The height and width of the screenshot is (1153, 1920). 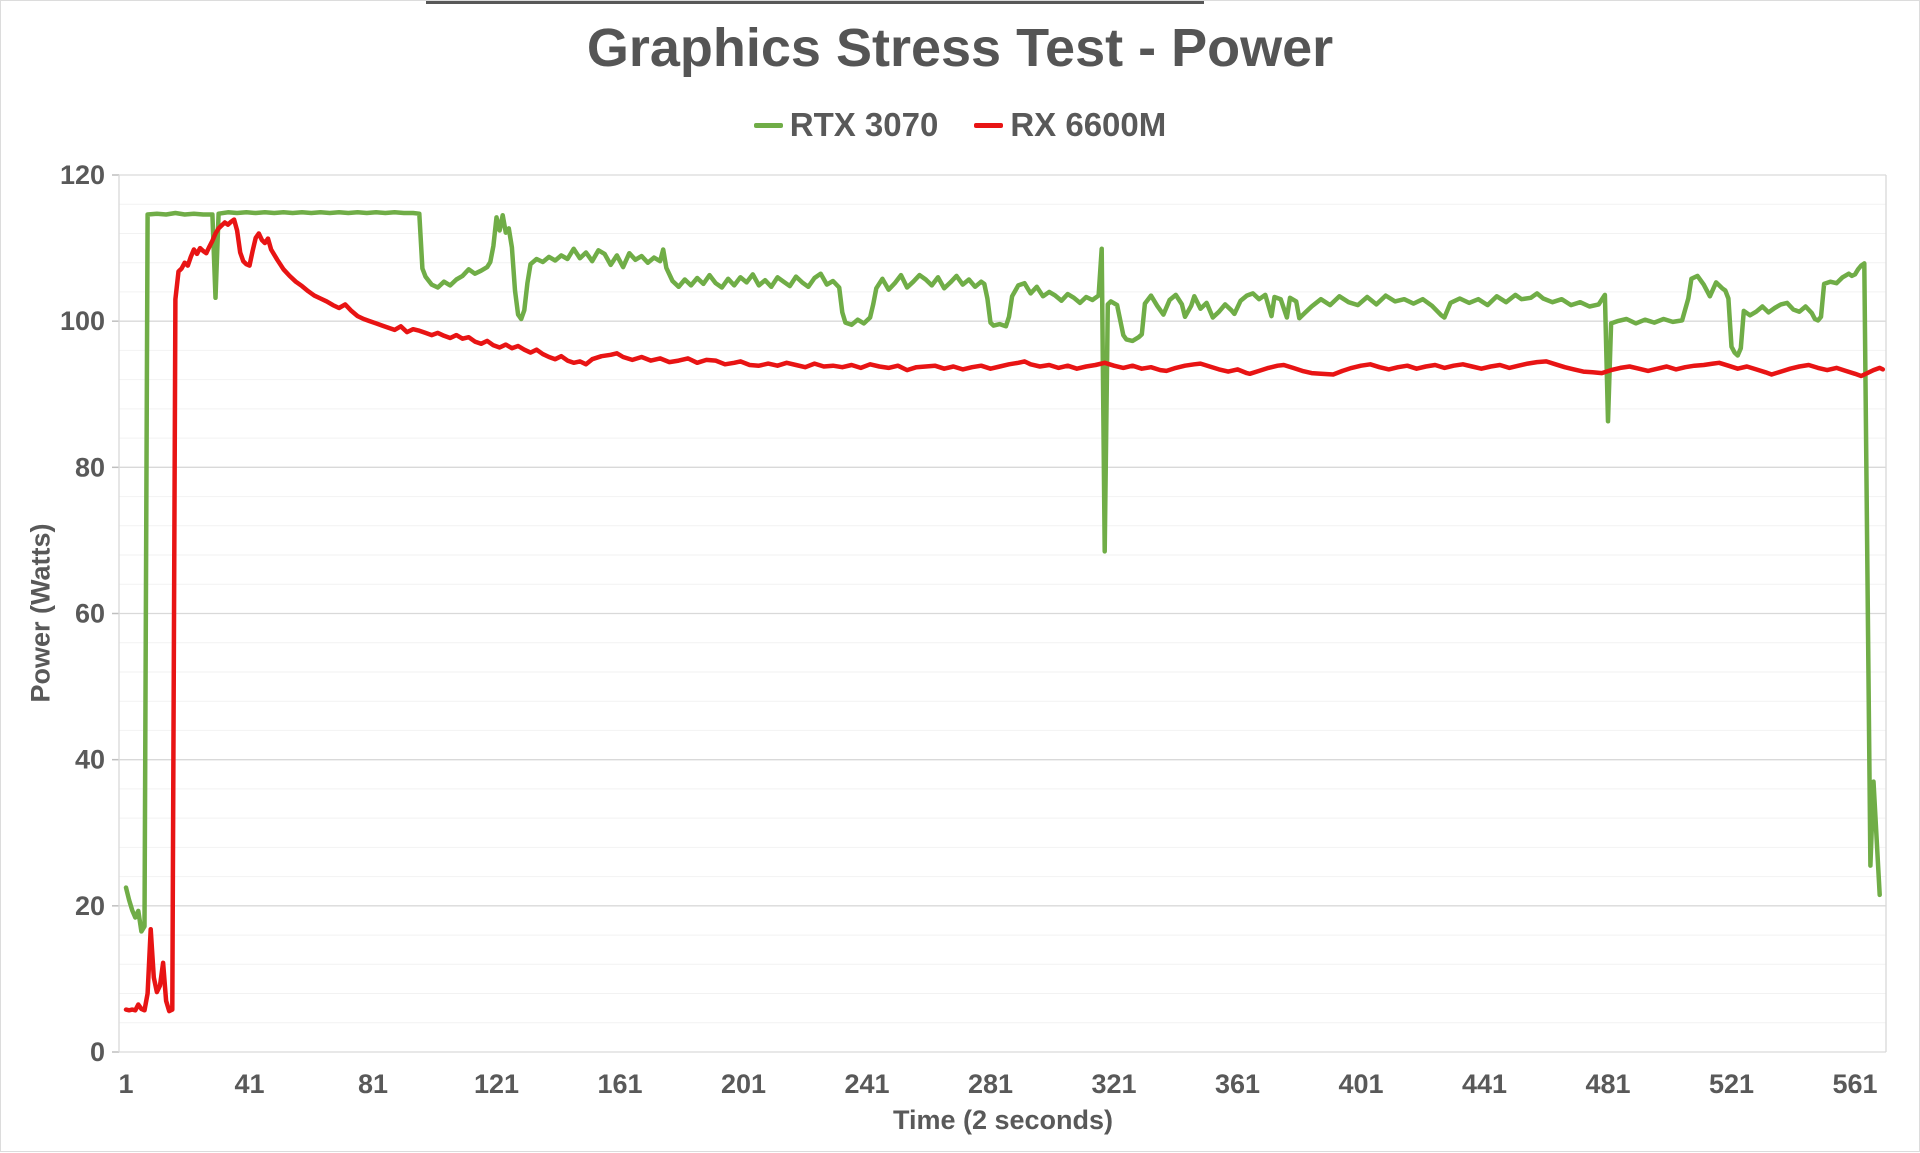 I want to click on y-tick-label: 100, so click(x=82, y=321).